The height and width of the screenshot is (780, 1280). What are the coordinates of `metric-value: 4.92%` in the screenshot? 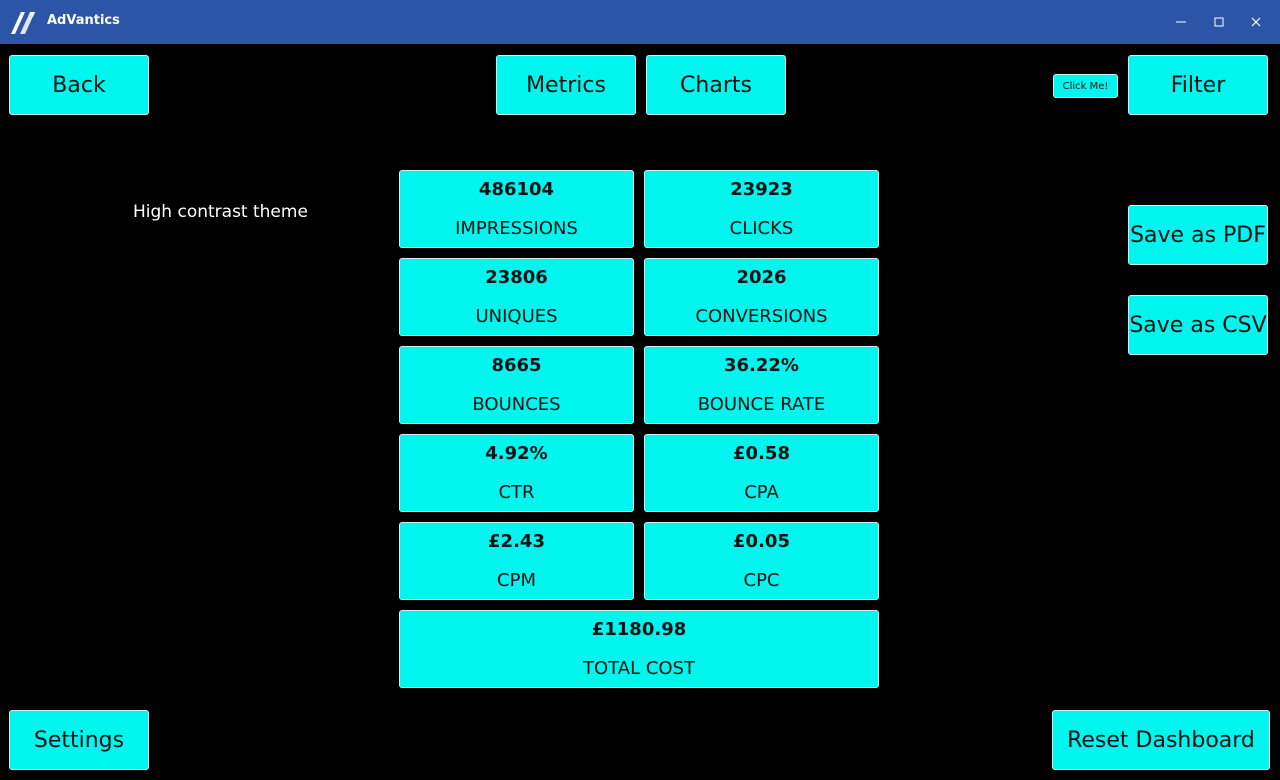 It's located at (516, 453).